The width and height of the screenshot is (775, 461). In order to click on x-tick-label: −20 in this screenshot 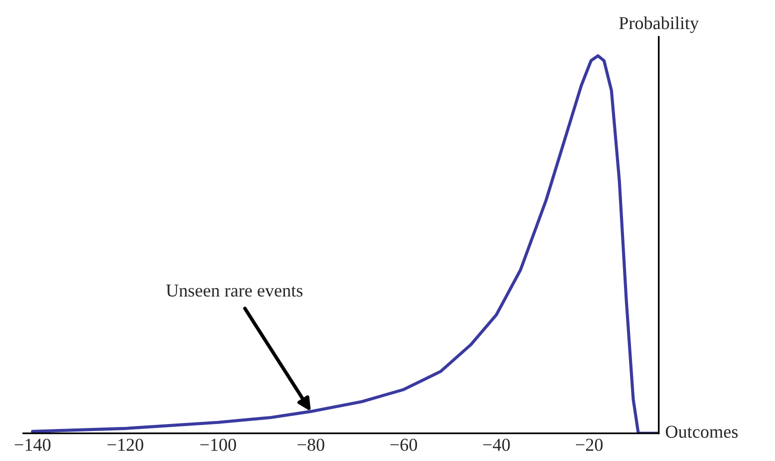, I will do `click(589, 444)`.